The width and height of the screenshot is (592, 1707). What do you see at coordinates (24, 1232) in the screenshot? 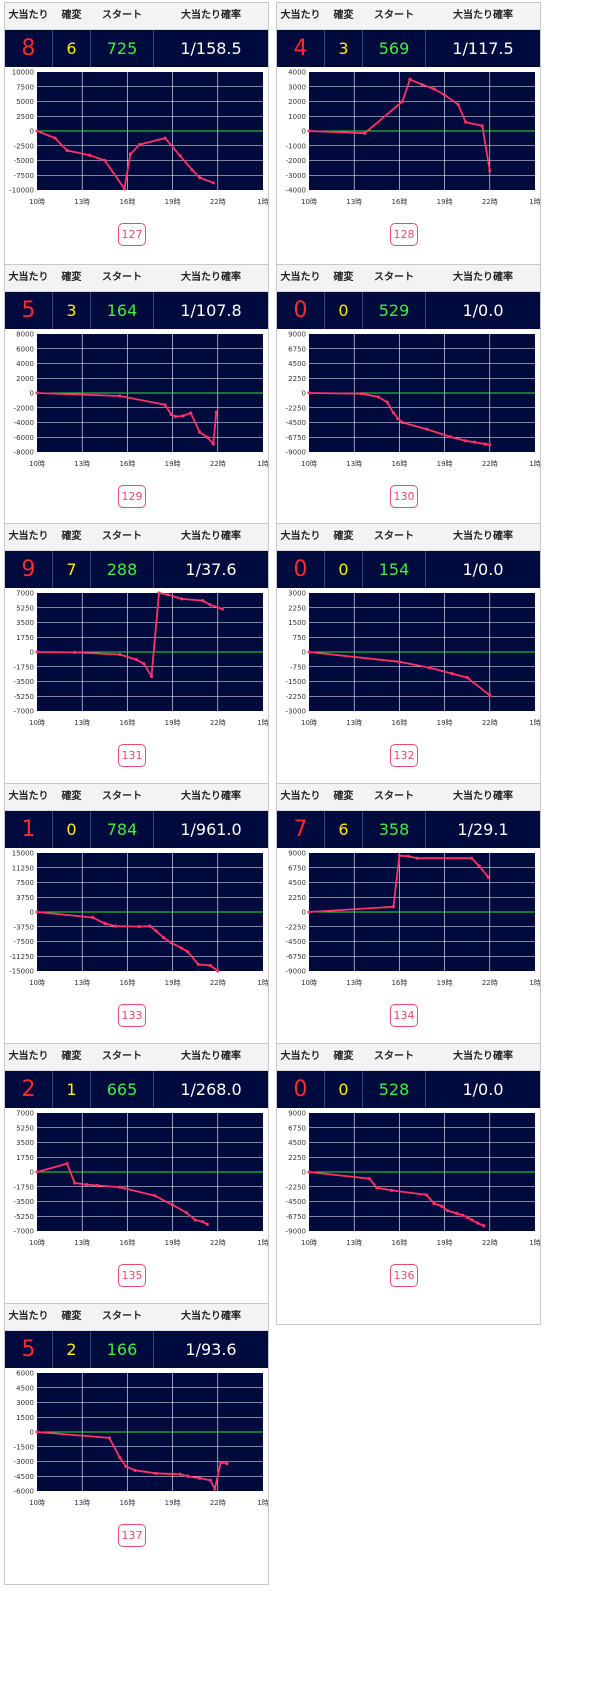
I see `y-tick-label: -7000` at bounding box center [24, 1232].